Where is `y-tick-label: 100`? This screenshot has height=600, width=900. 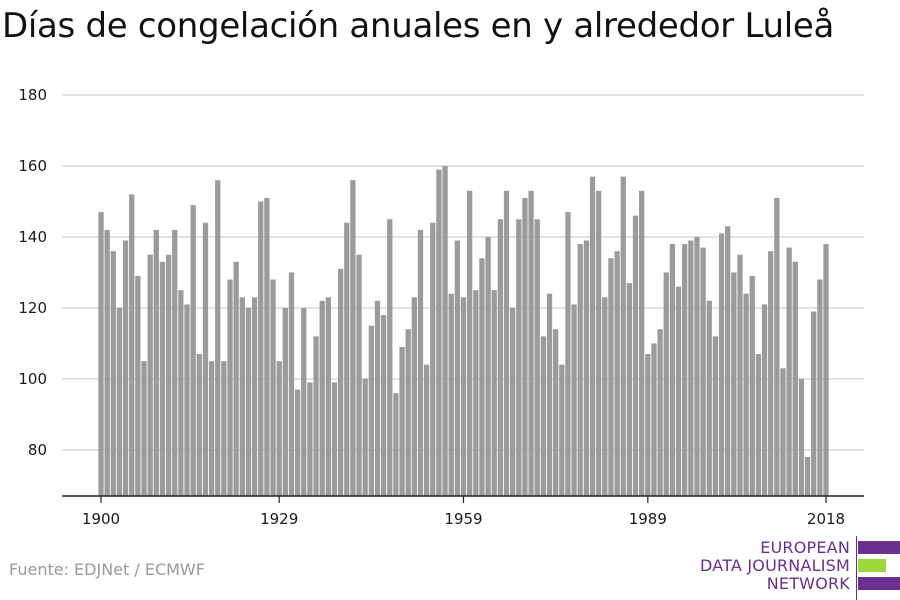
y-tick-label: 100 is located at coordinates (32, 379).